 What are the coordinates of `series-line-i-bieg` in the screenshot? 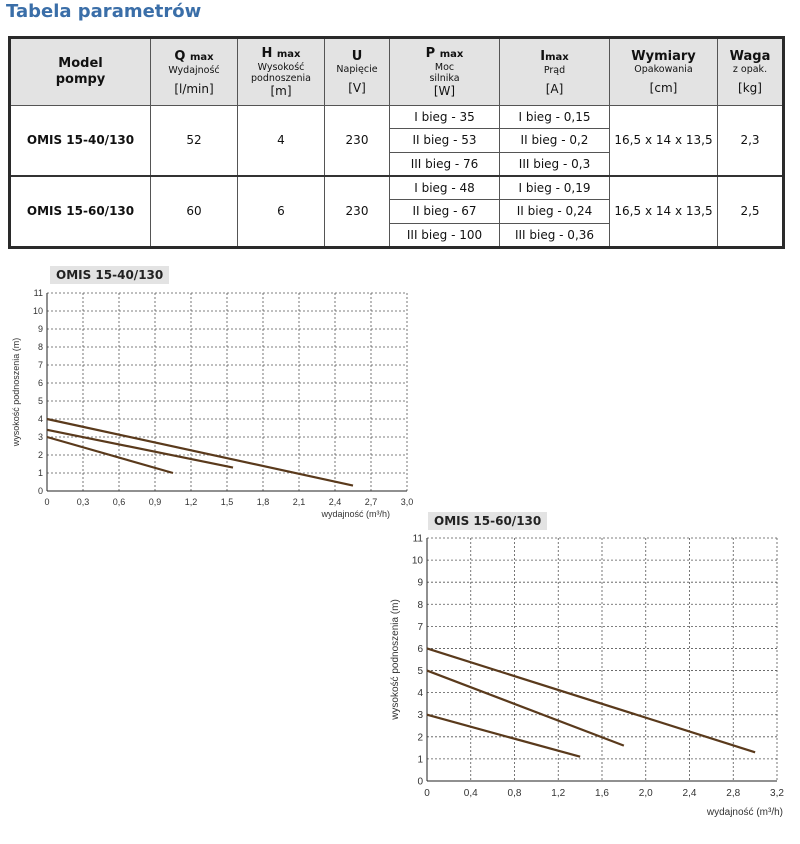 It's located at (503, 735).